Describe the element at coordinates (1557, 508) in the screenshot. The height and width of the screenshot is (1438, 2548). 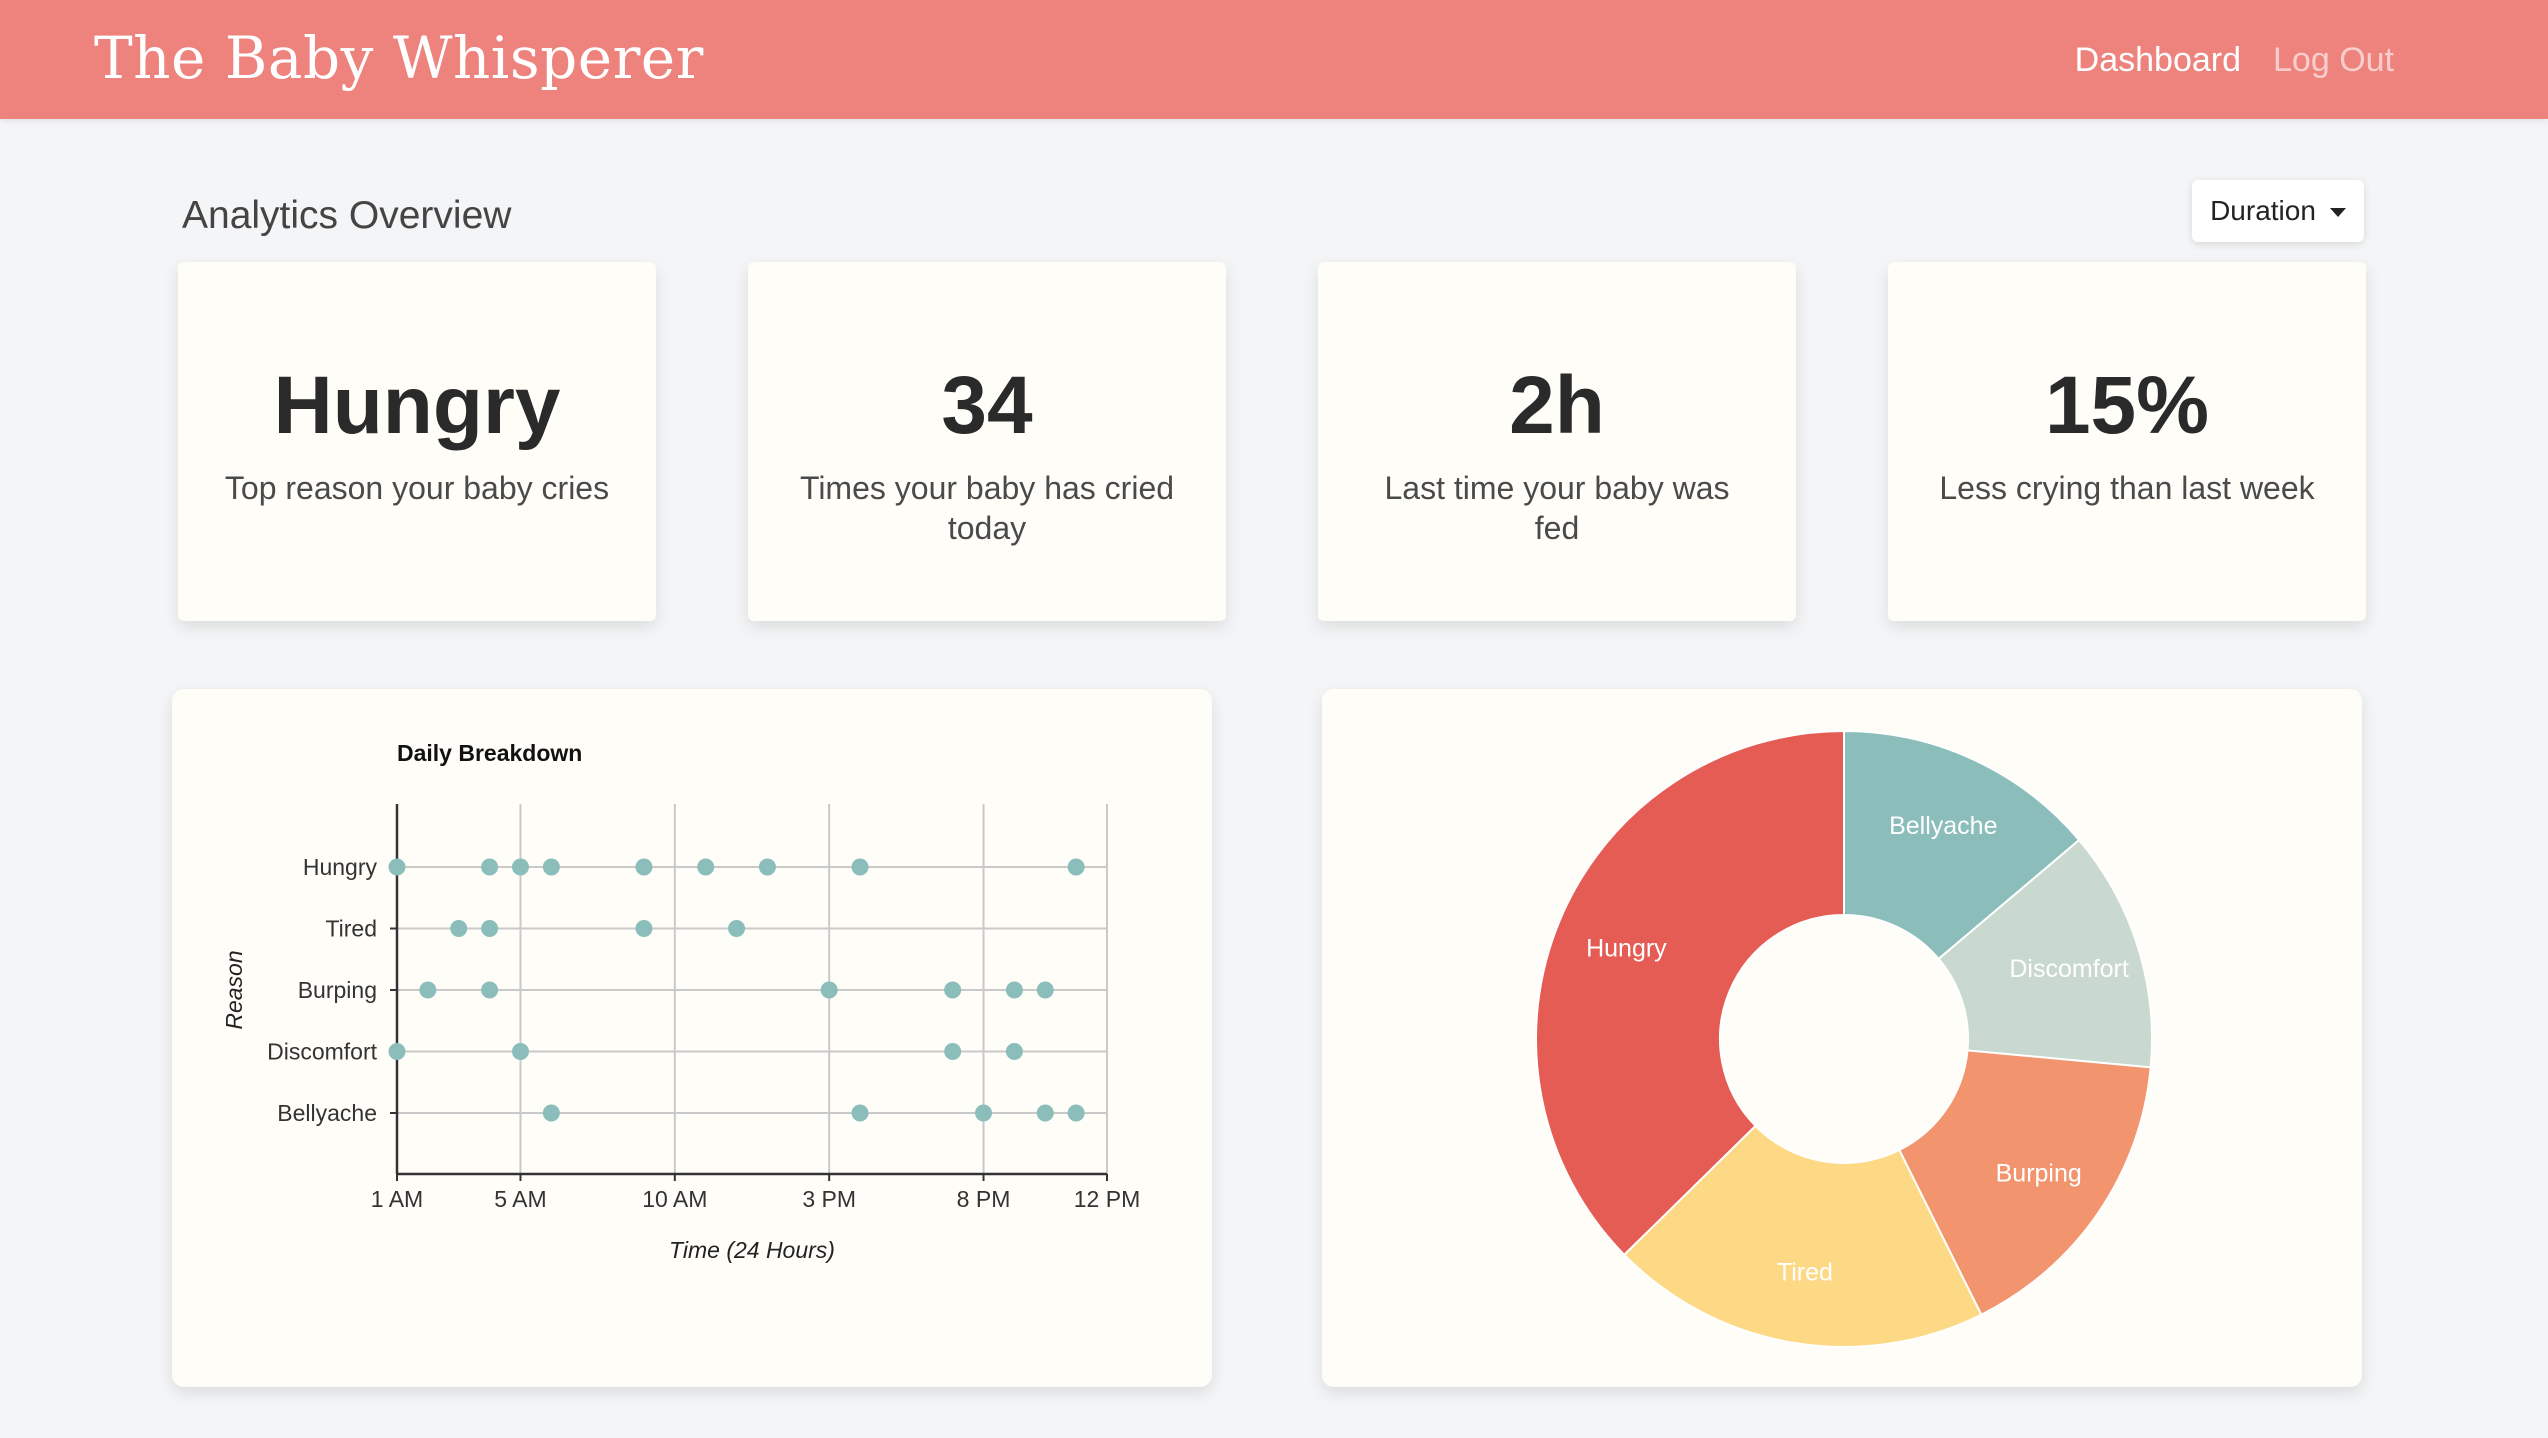
I see `stat-label: Last time your baby was fed` at that location.